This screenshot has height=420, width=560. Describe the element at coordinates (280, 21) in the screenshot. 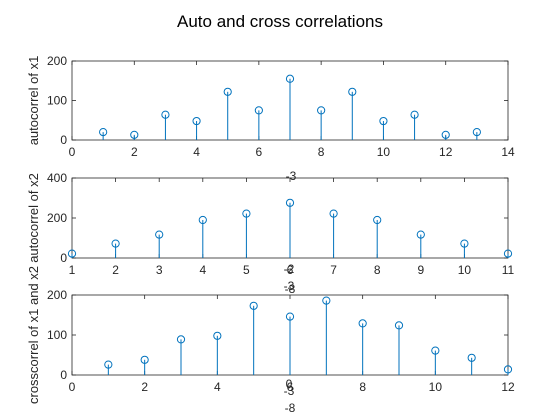

I see `figure-title: Auto and cross correlations` at that location.